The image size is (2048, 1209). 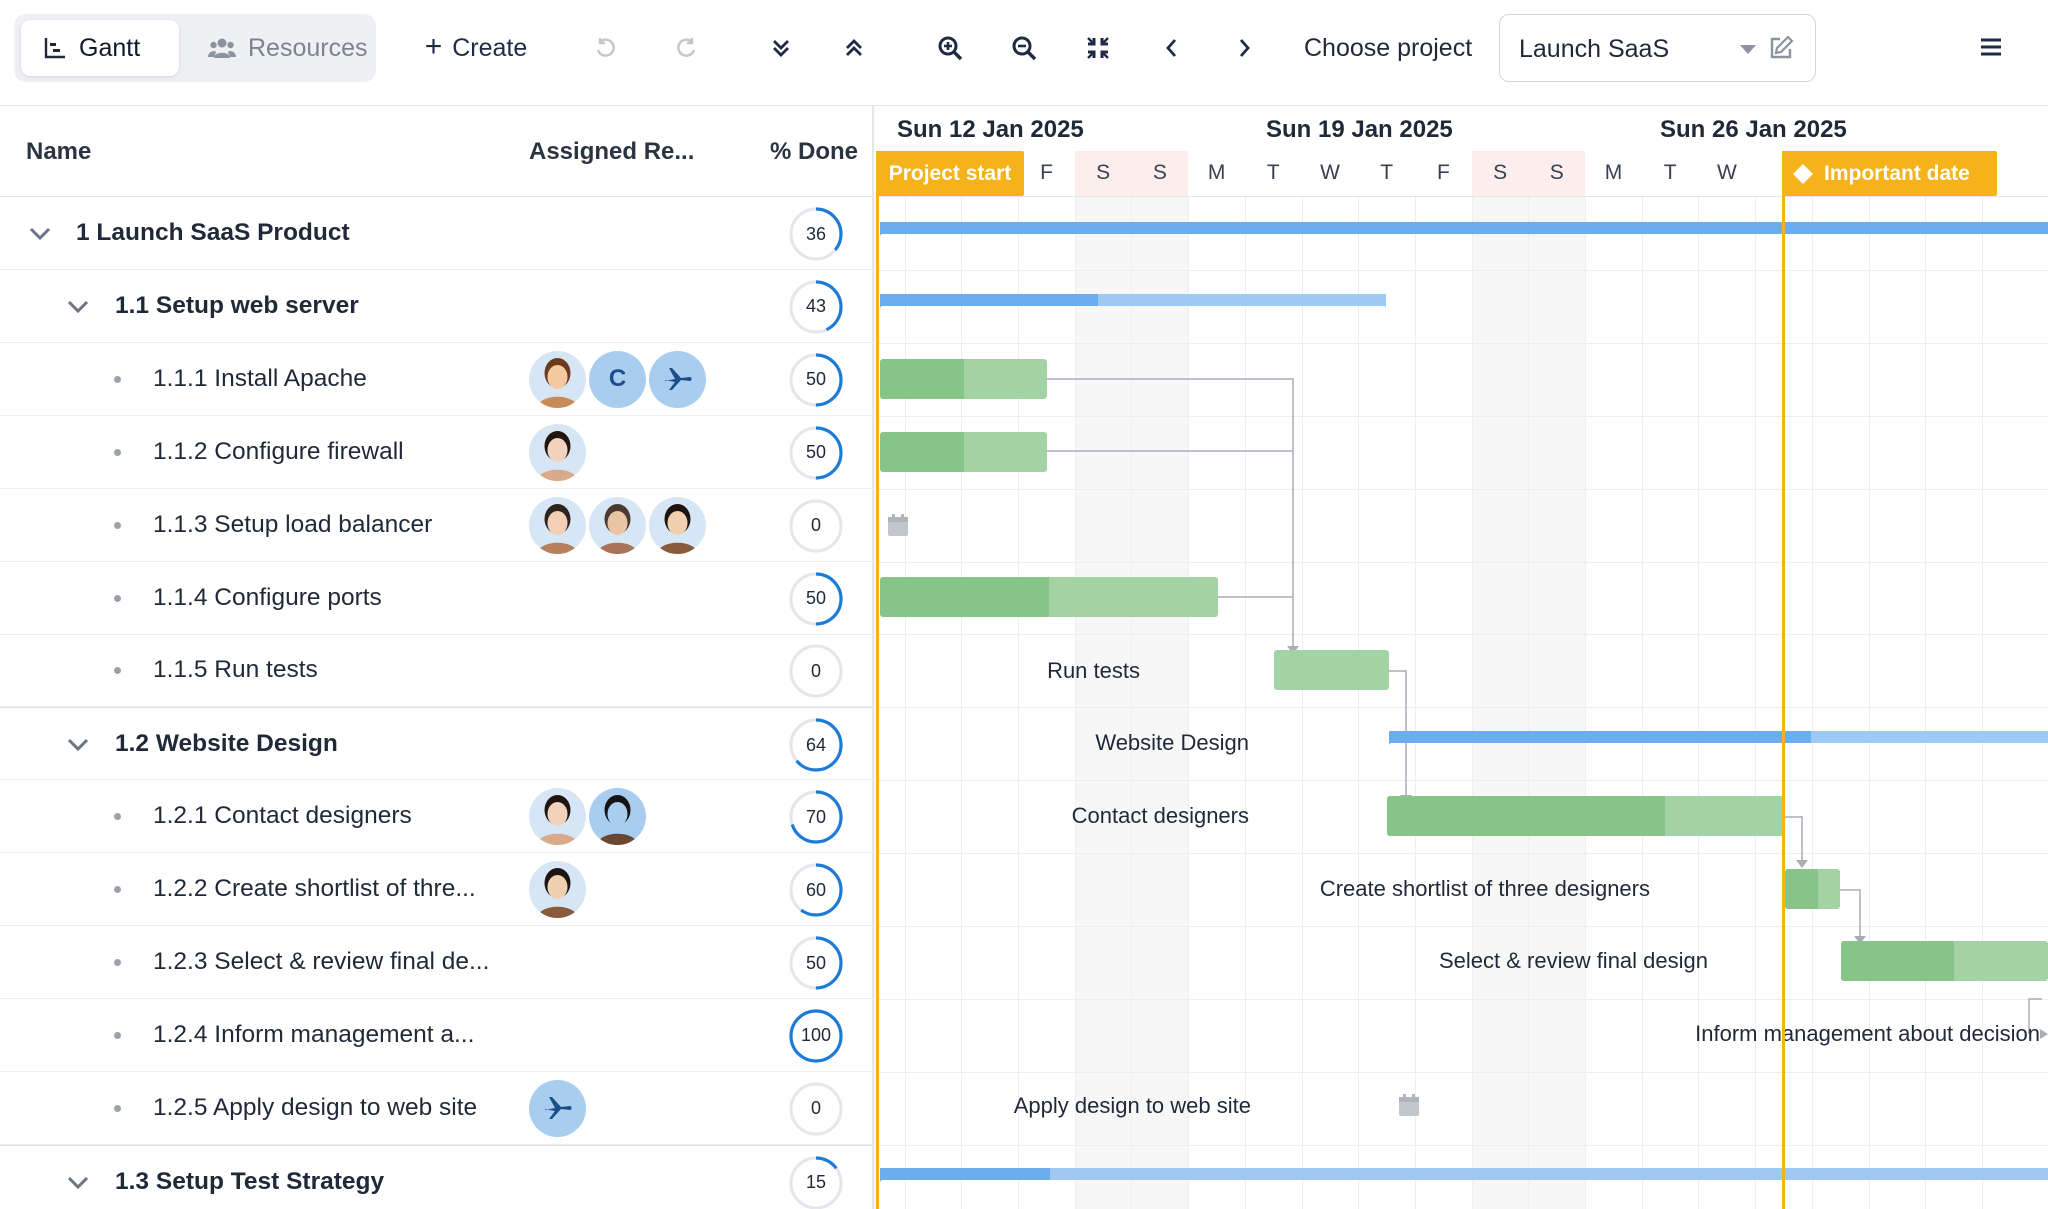 I want to click on summary-bar-setup-test-strategy, so click(x=1464, y=1174).